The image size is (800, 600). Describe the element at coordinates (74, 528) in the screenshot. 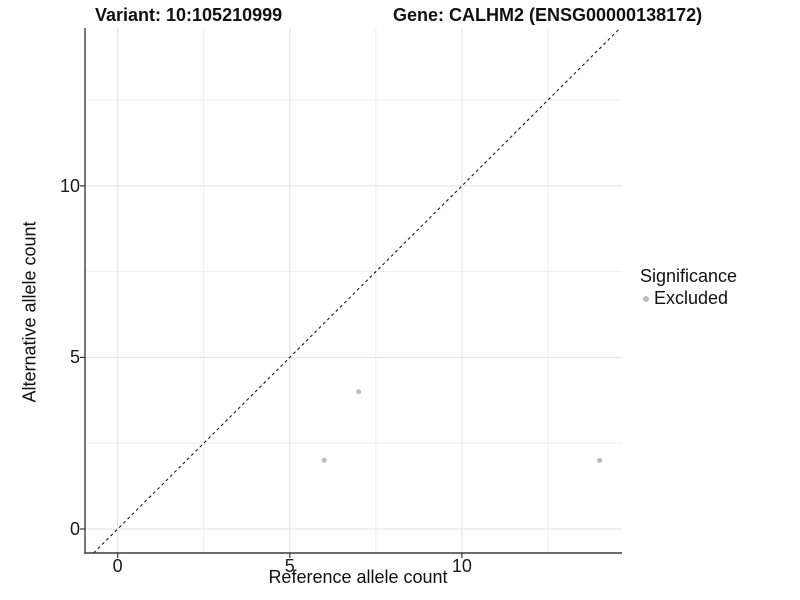

I see `y-tick-label: 0` at that location.